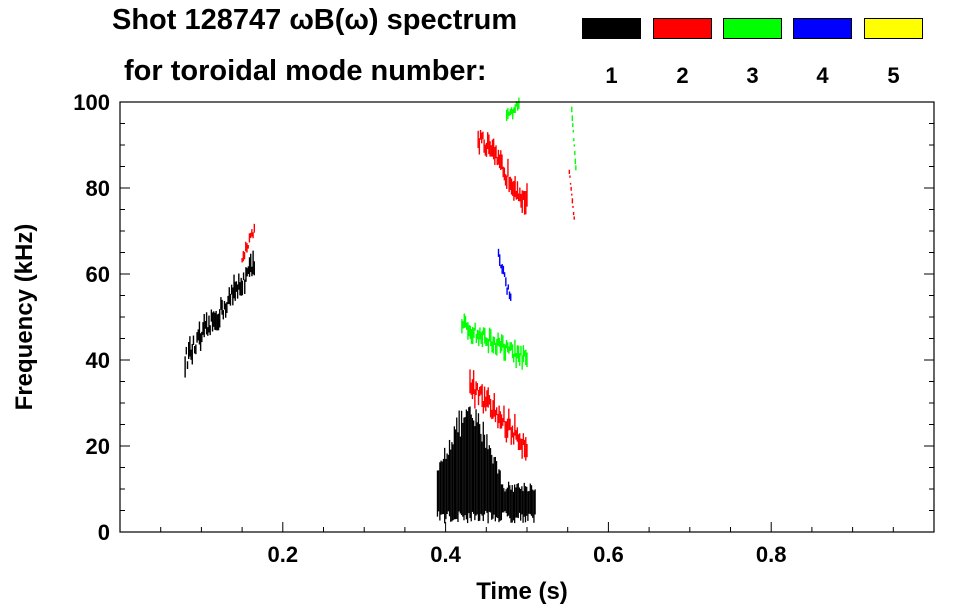 This screenshot has height=615, width=963. I want to click on y-tick-label: 60, so click(98, 274).